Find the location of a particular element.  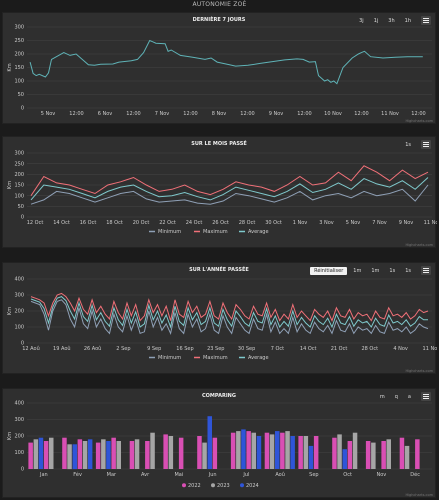

range-1h-button: 1h is located at coordinates (407, 21).